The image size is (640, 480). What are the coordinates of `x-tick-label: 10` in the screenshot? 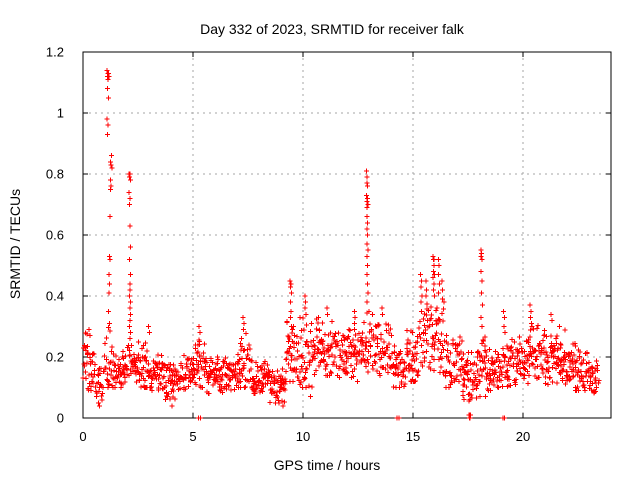 It's located at (303, 436).